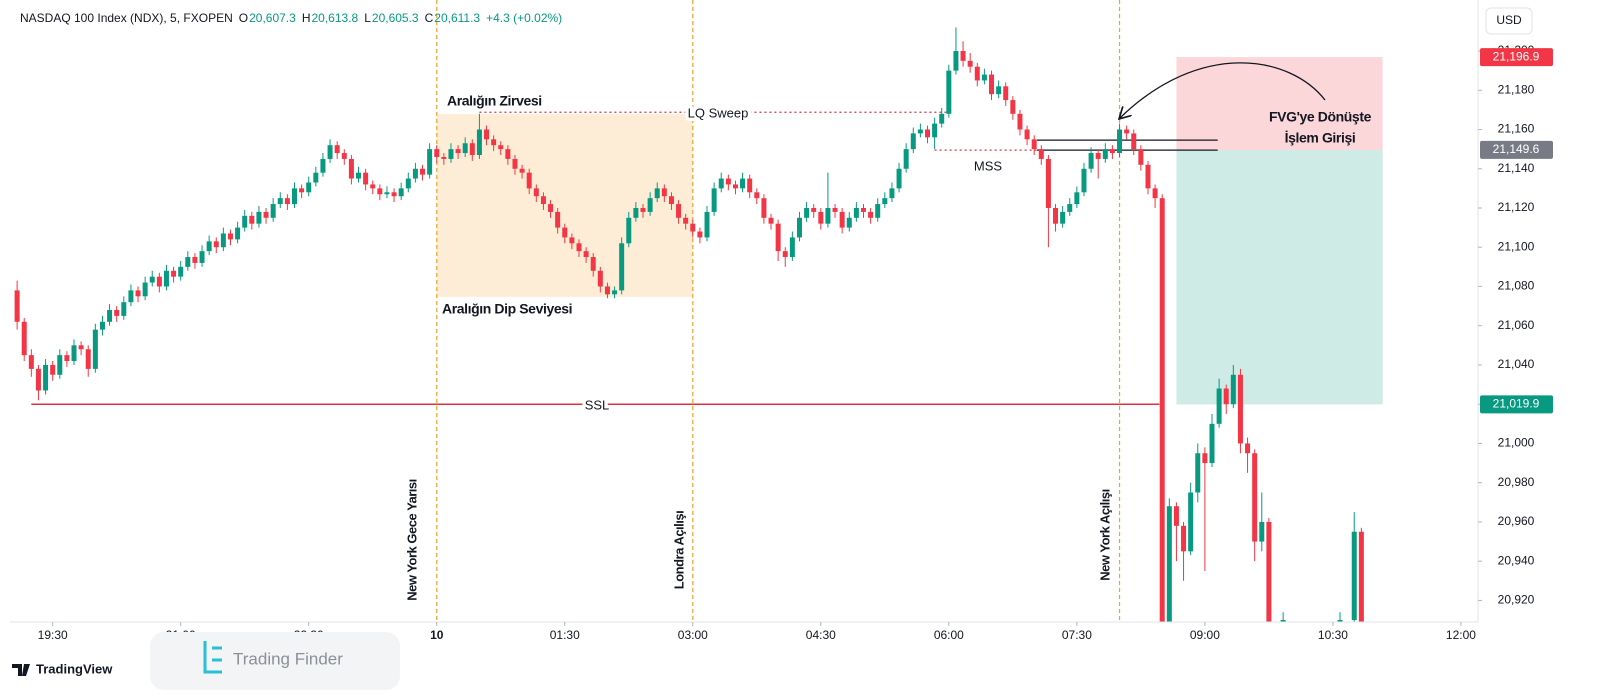 This screenshot has height=700, width=1601. Describe the element at coordinates (212, 657) in the screenshot. I see `watermark-icon` at that location.